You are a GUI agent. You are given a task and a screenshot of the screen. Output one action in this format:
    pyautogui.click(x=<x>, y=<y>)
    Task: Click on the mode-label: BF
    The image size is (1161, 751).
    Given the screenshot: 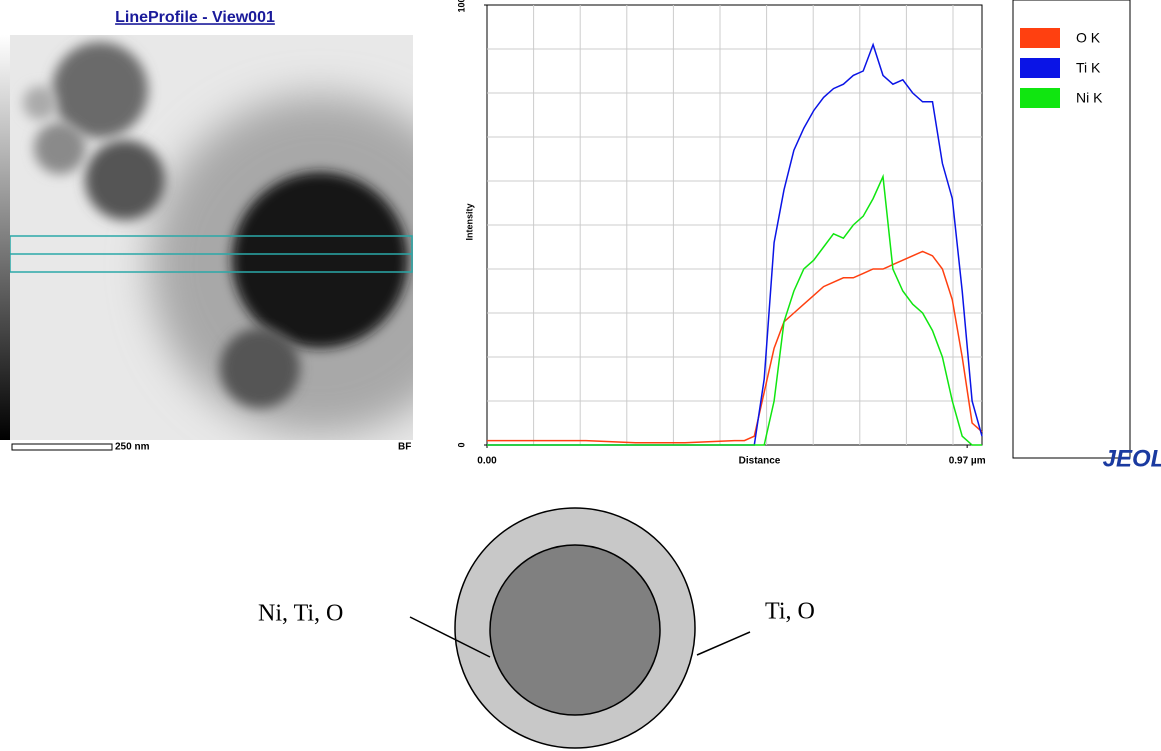 What is the action you would take?
    pyautogui.click(x=404, y=447)
    